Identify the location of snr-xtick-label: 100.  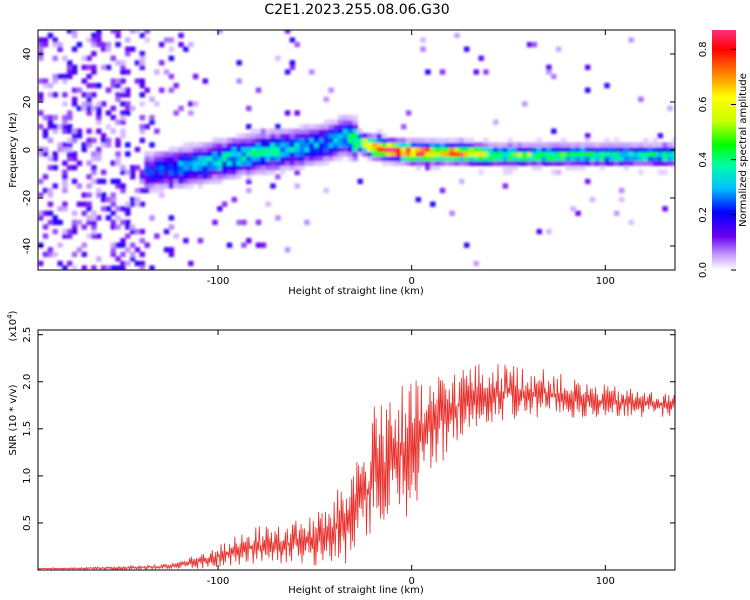
(605, 581).